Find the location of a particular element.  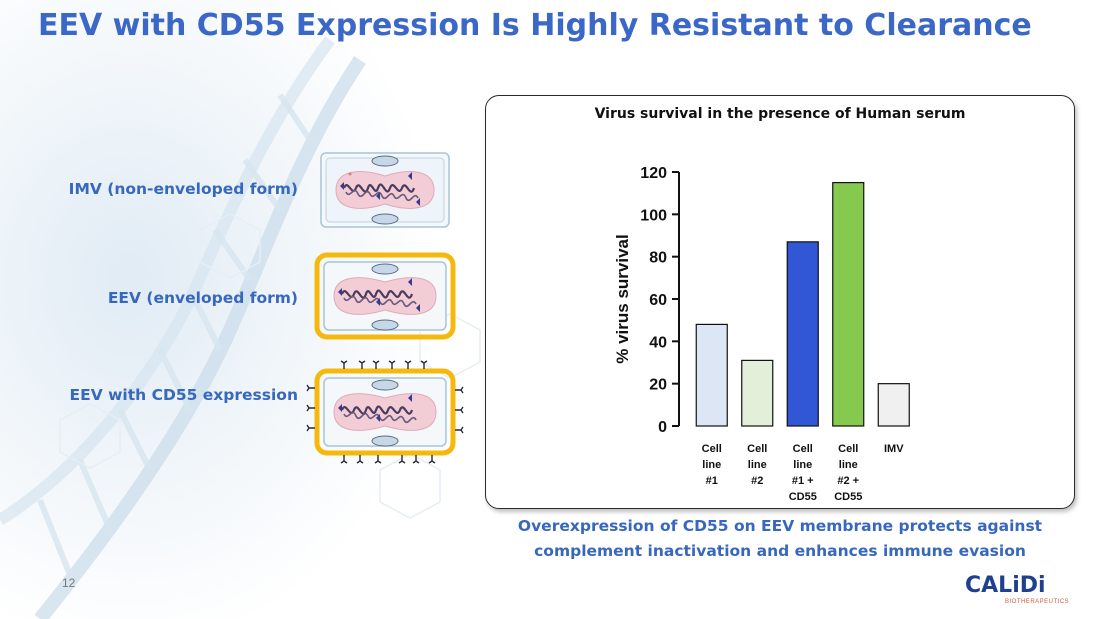

logo-main-text: CALiDi is located at coordinates (1005, 585).